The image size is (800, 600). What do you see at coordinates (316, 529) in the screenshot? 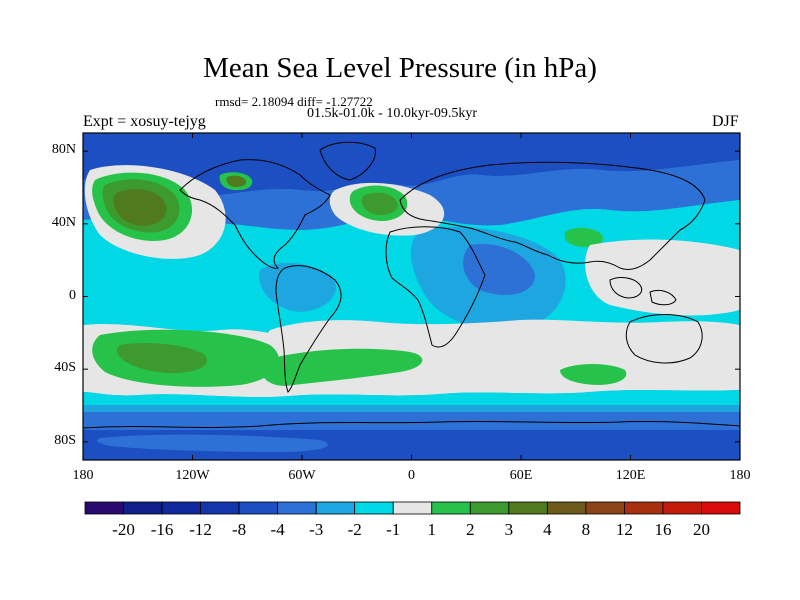
I see `colorbar-label: -3` at bounding box center [316, 529].